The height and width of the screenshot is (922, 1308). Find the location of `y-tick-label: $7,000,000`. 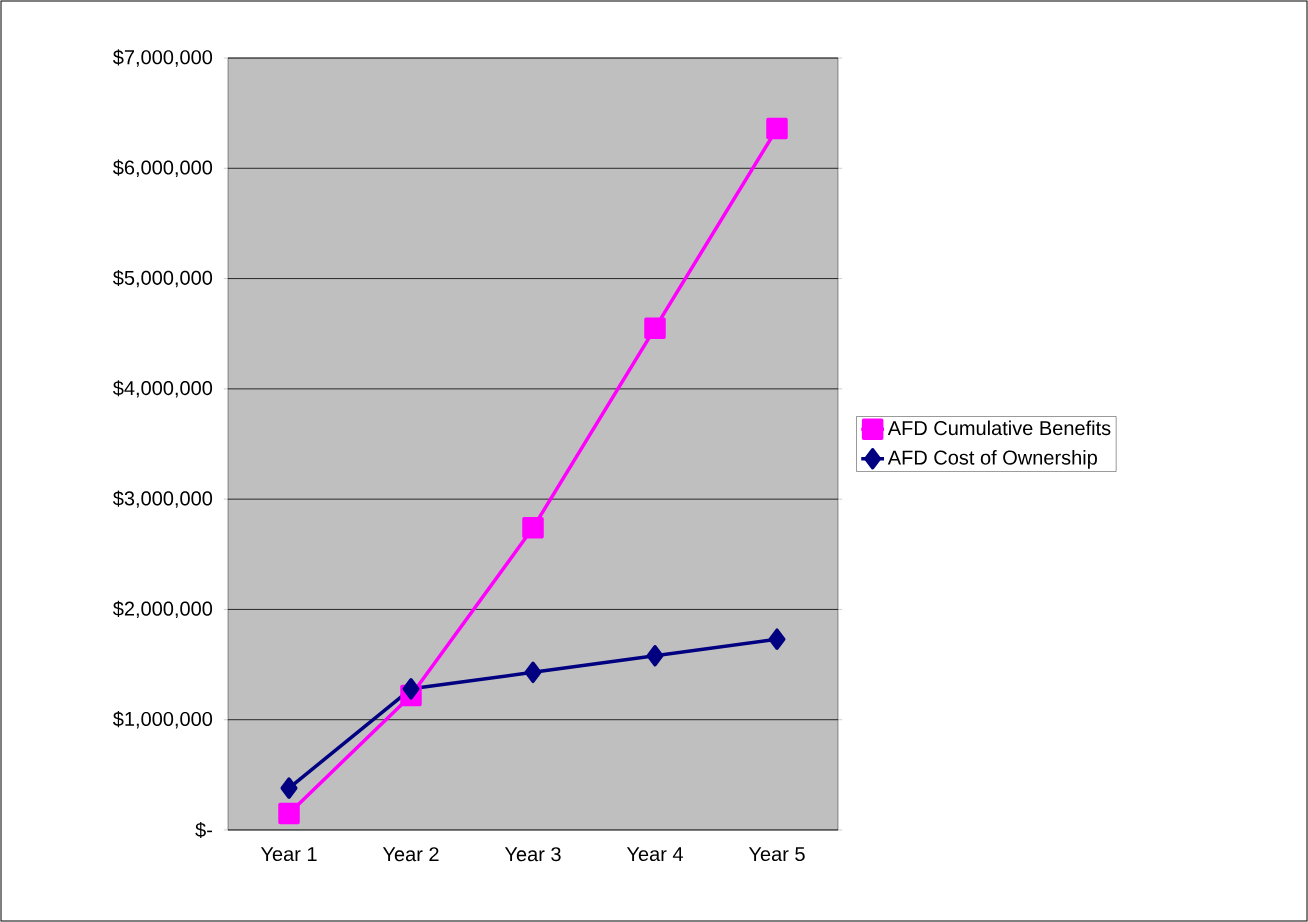

y-tick-label: $7,000,000 is located at coordinates (162, 58).